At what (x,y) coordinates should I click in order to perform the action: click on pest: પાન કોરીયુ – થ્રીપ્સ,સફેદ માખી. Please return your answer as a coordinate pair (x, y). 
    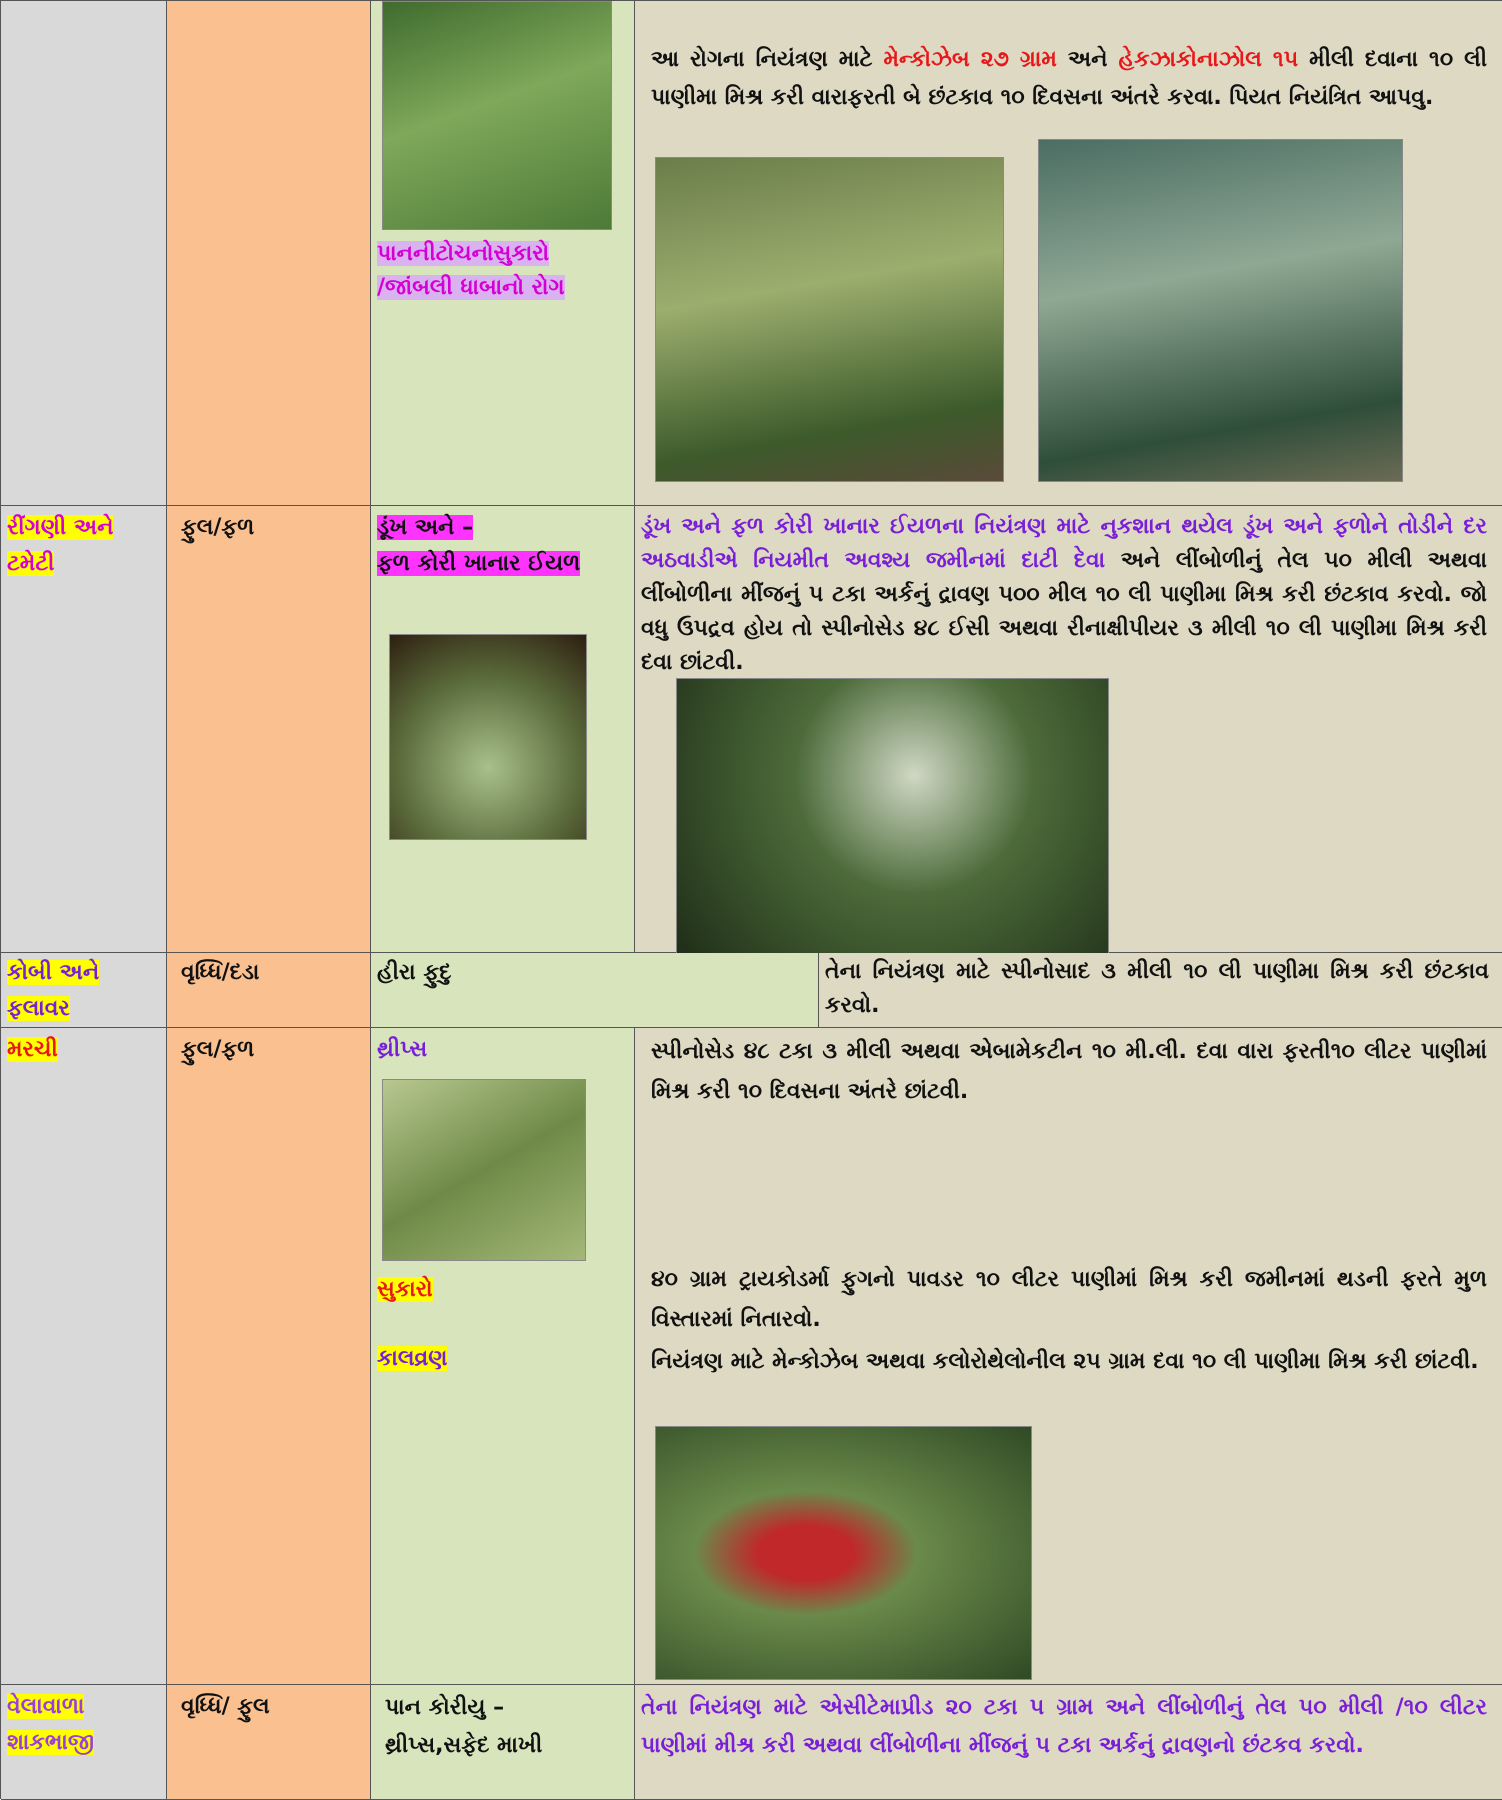
    Looking at the image, I should click on (463, 1727).